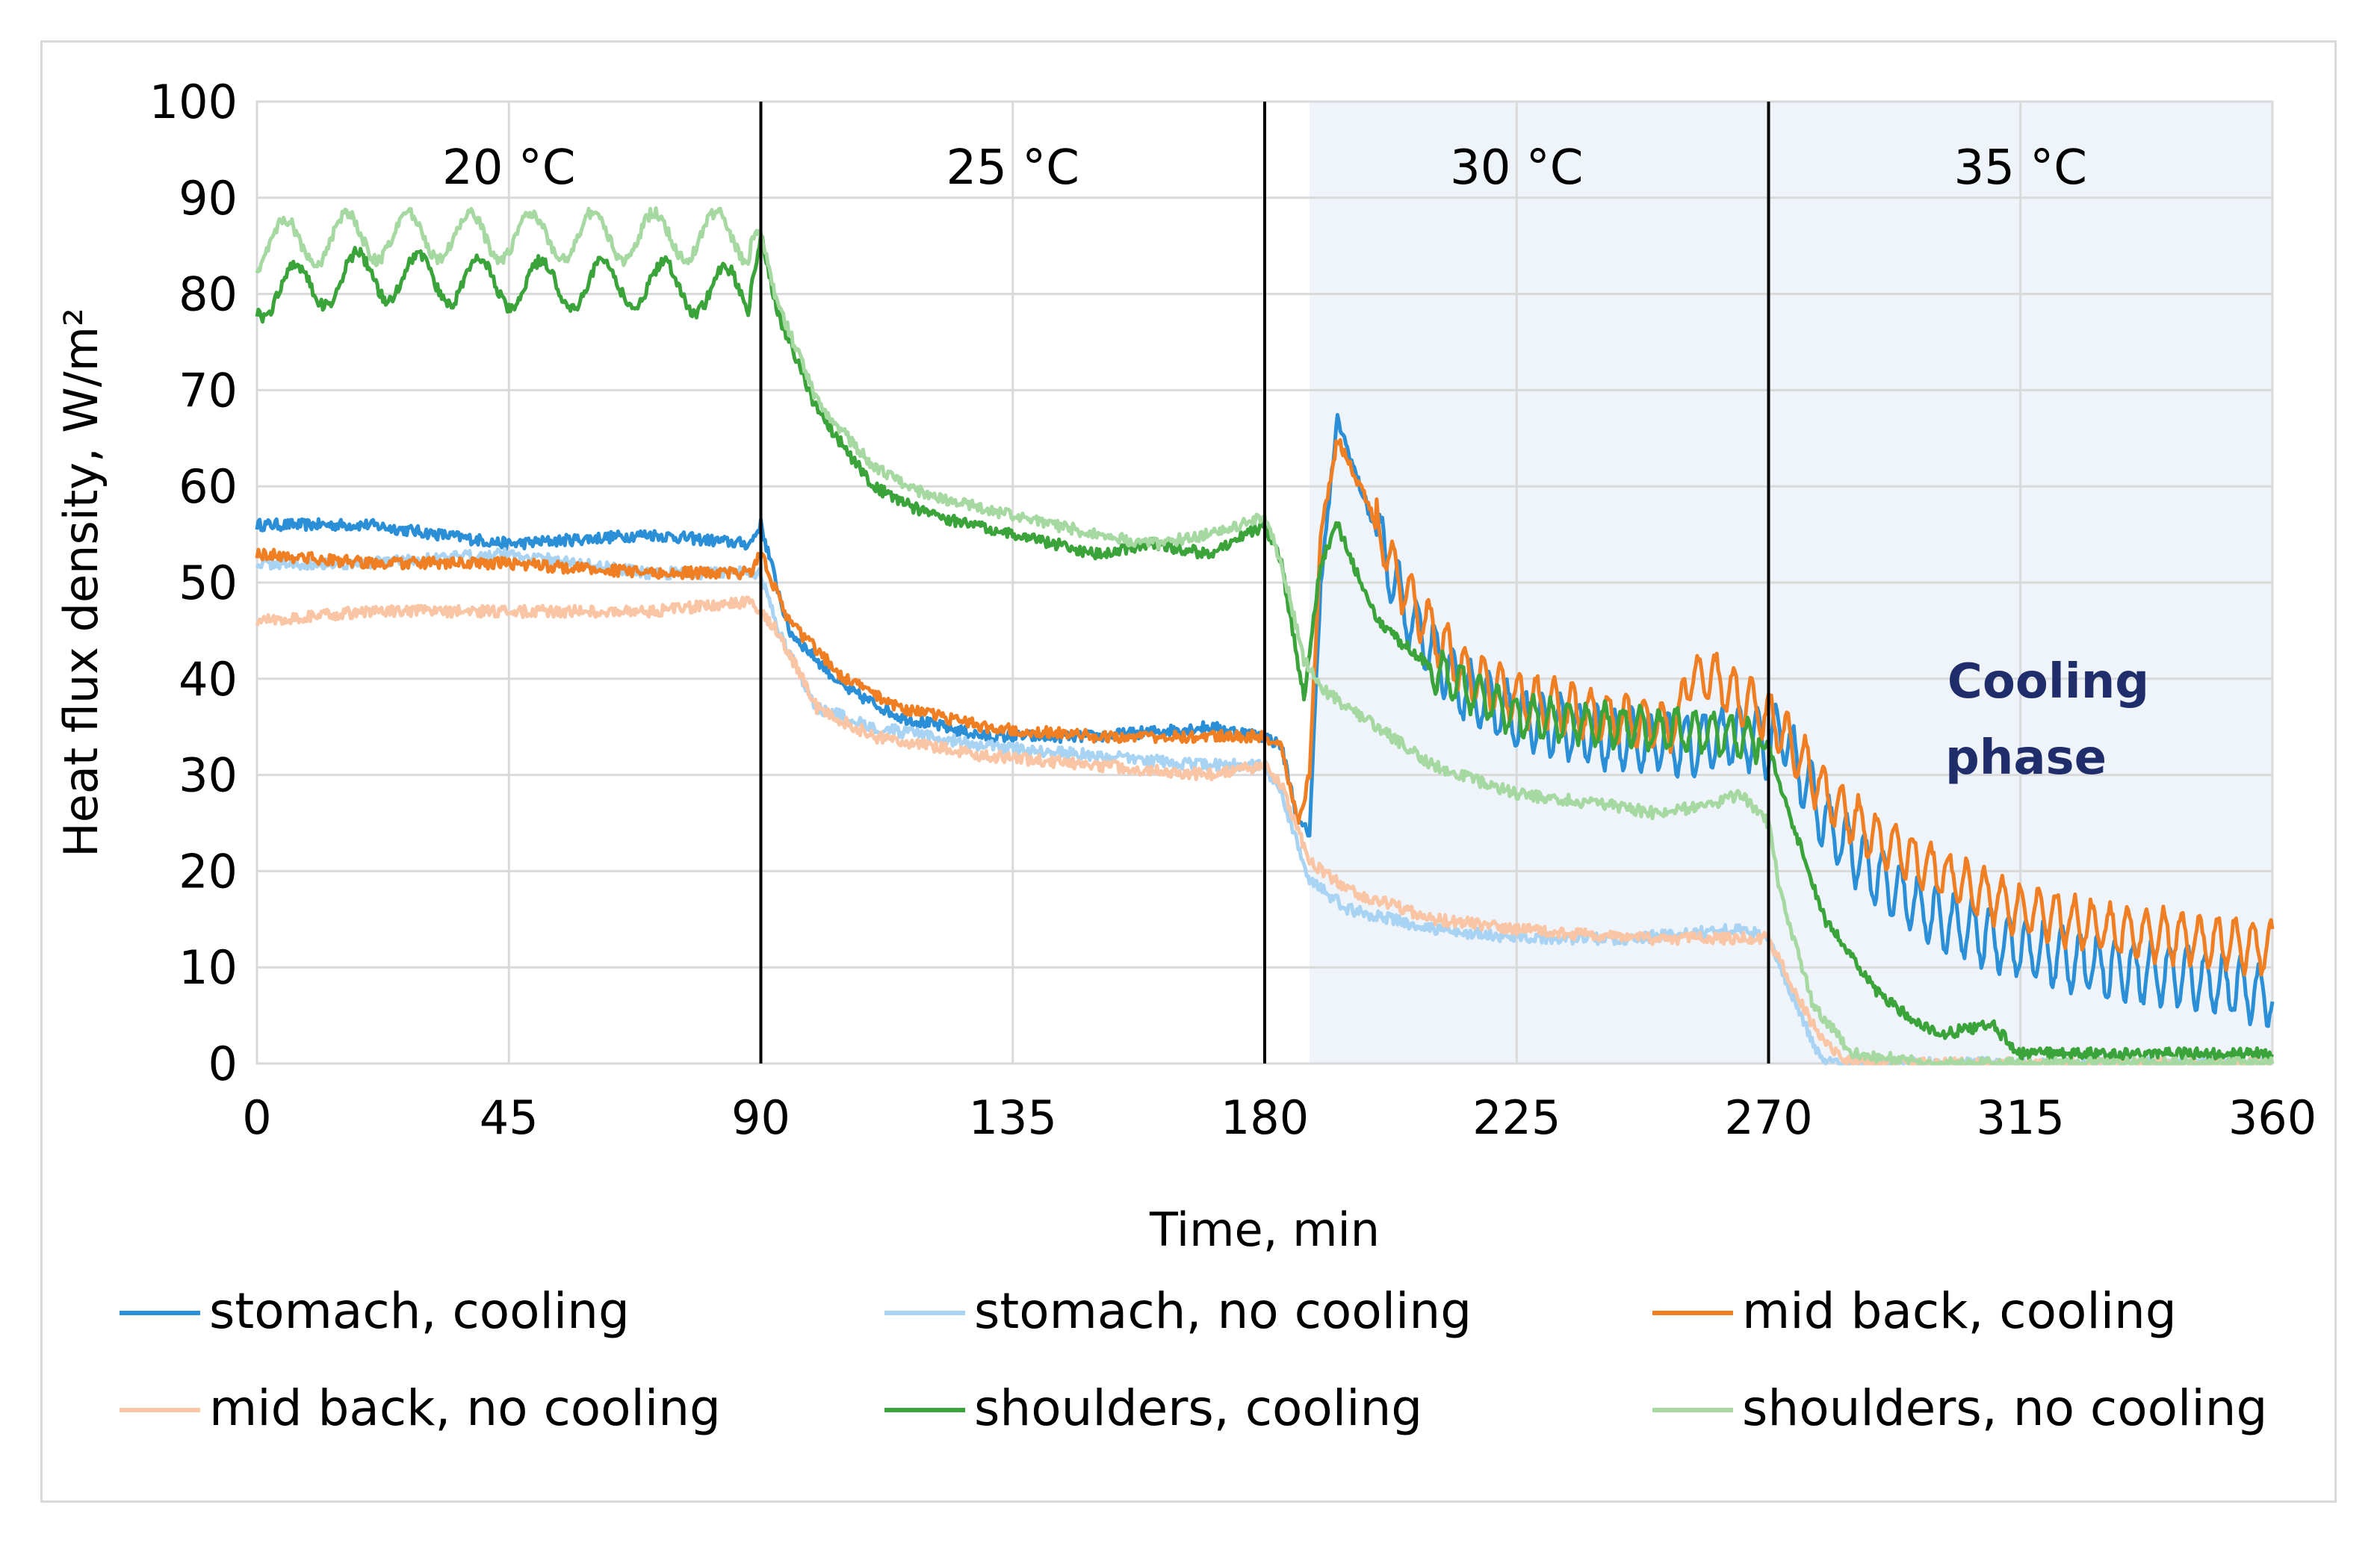 This screenshot has height=1543, width=2380. What do you see at coordinates (2272, 1117) in the screenshot?
I see `x-tick-label: 360` at bounding box center [2272, 1117].